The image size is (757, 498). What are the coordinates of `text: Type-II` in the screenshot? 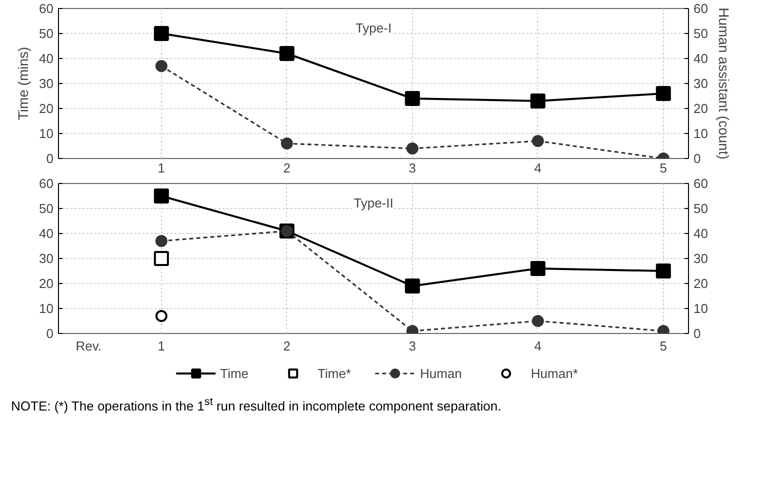 It's located at (374, 203).